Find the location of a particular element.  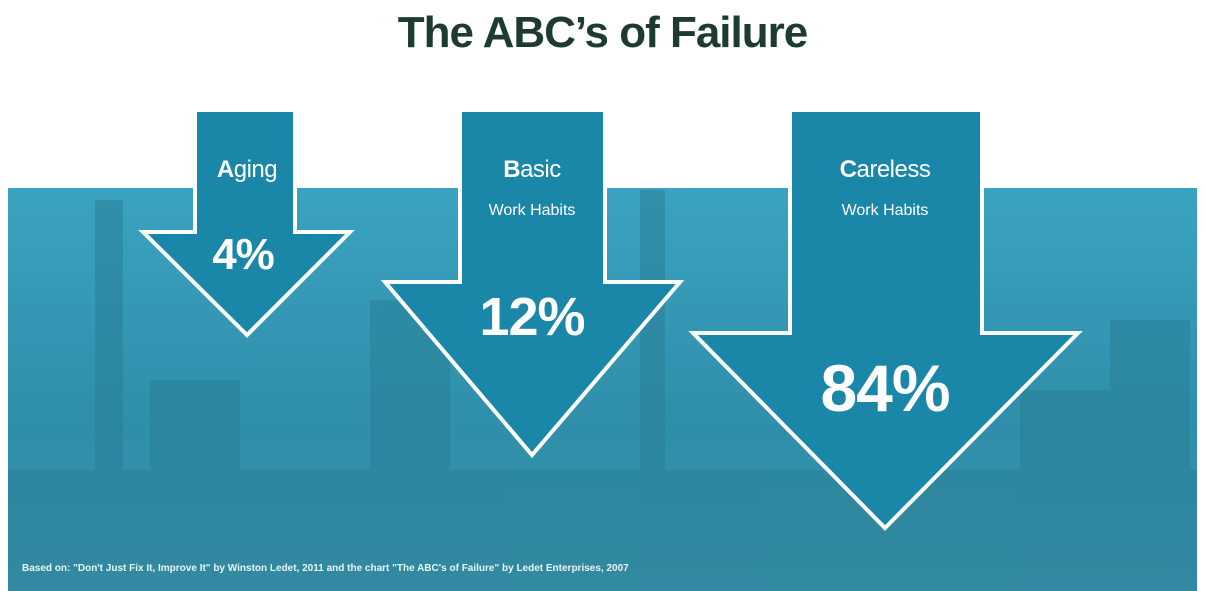

item-label: Basic is located at coordinates (532, 169).